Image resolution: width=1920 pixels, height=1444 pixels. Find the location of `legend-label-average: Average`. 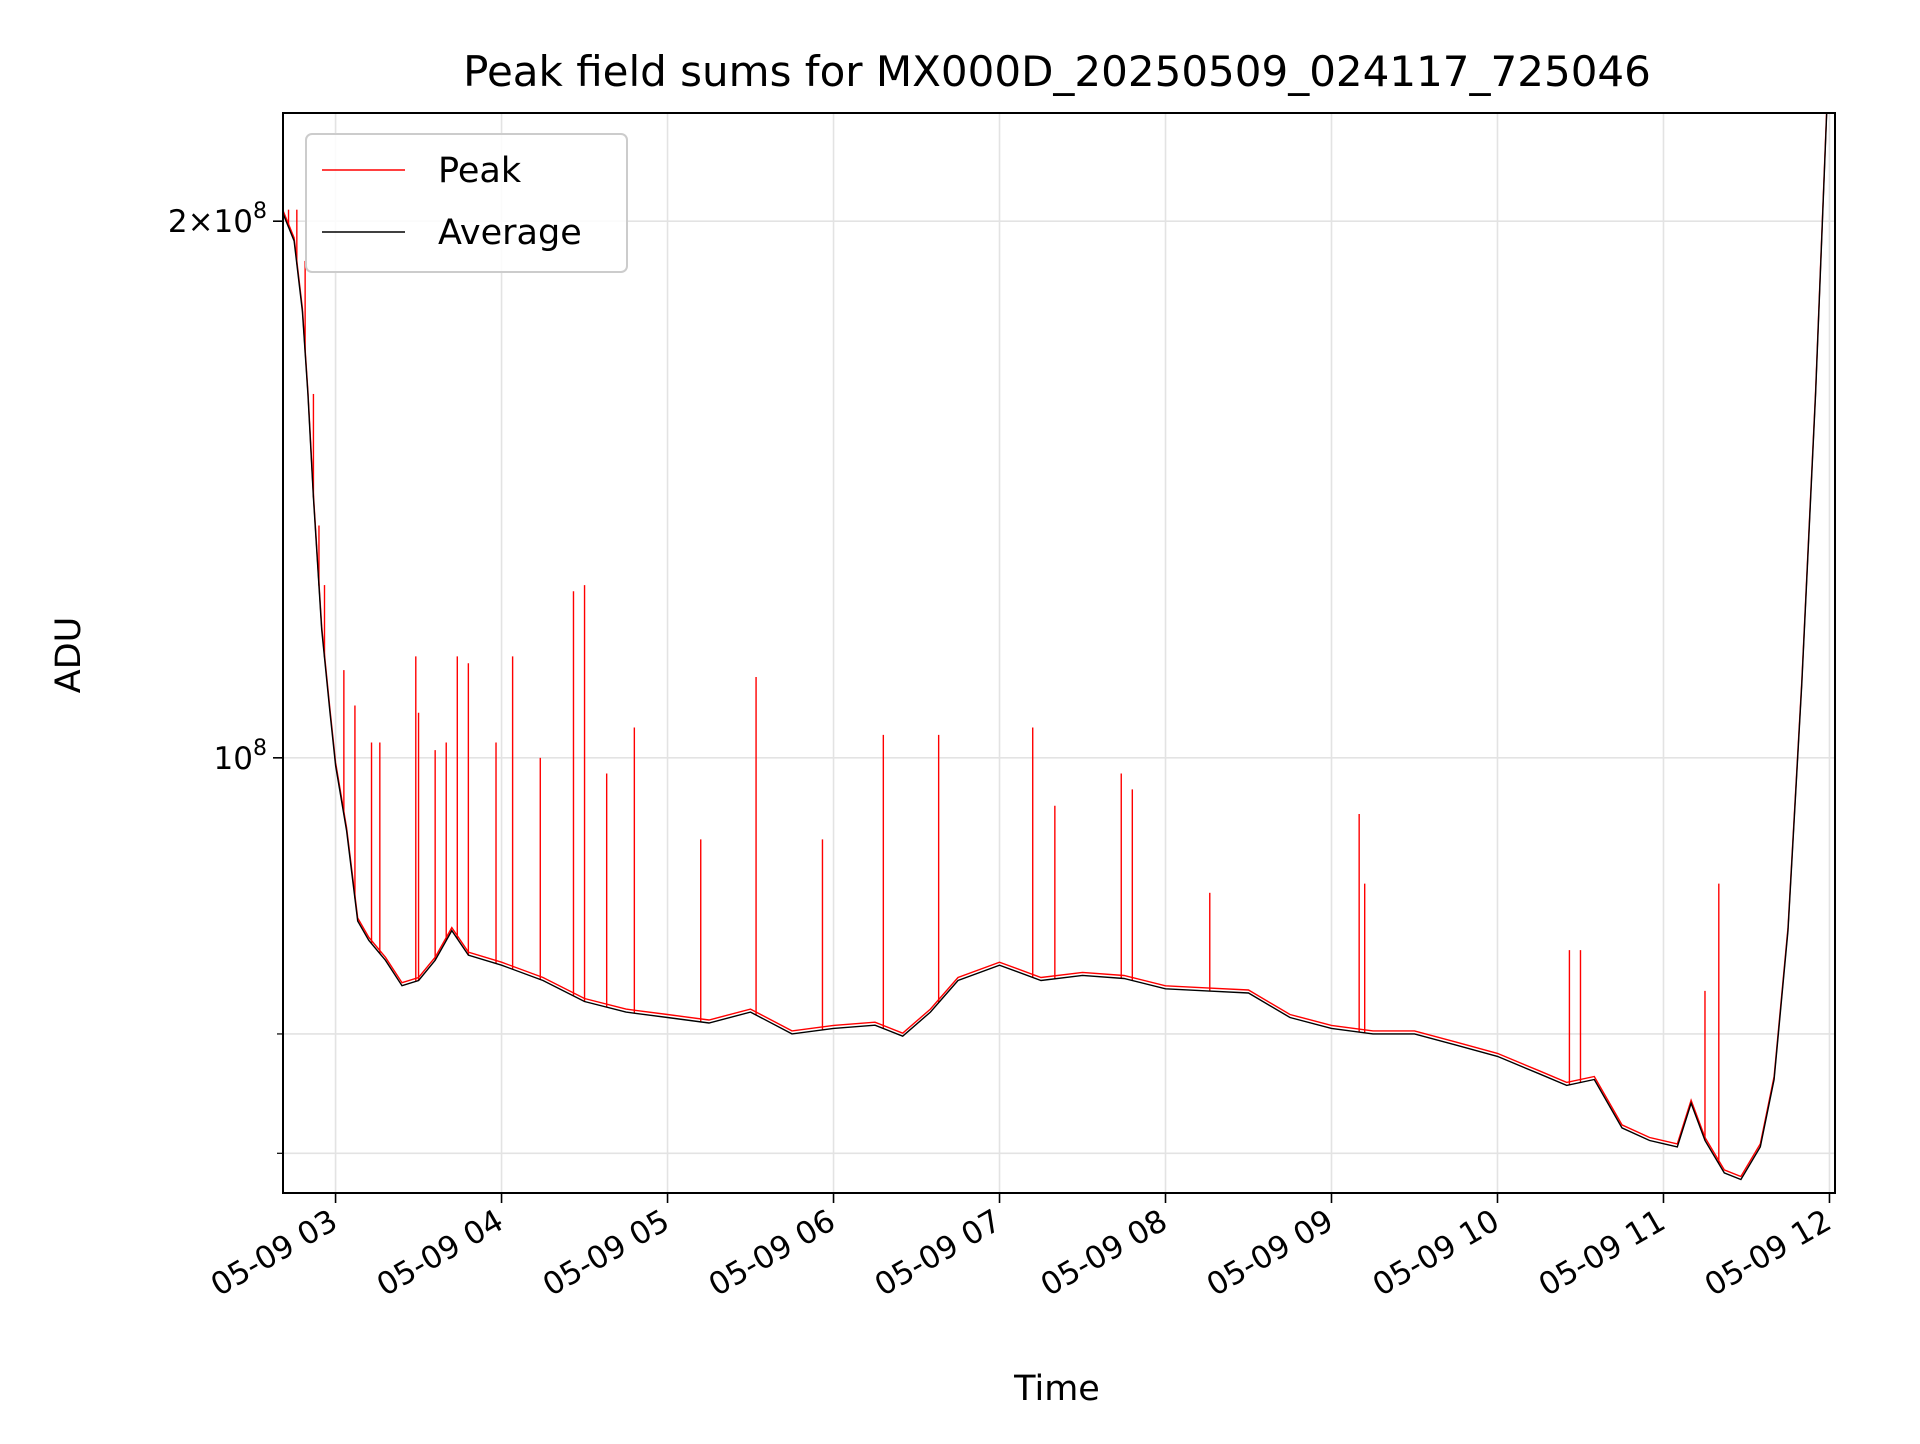

legend-label-average: Average is located at coordinates (510, 233).